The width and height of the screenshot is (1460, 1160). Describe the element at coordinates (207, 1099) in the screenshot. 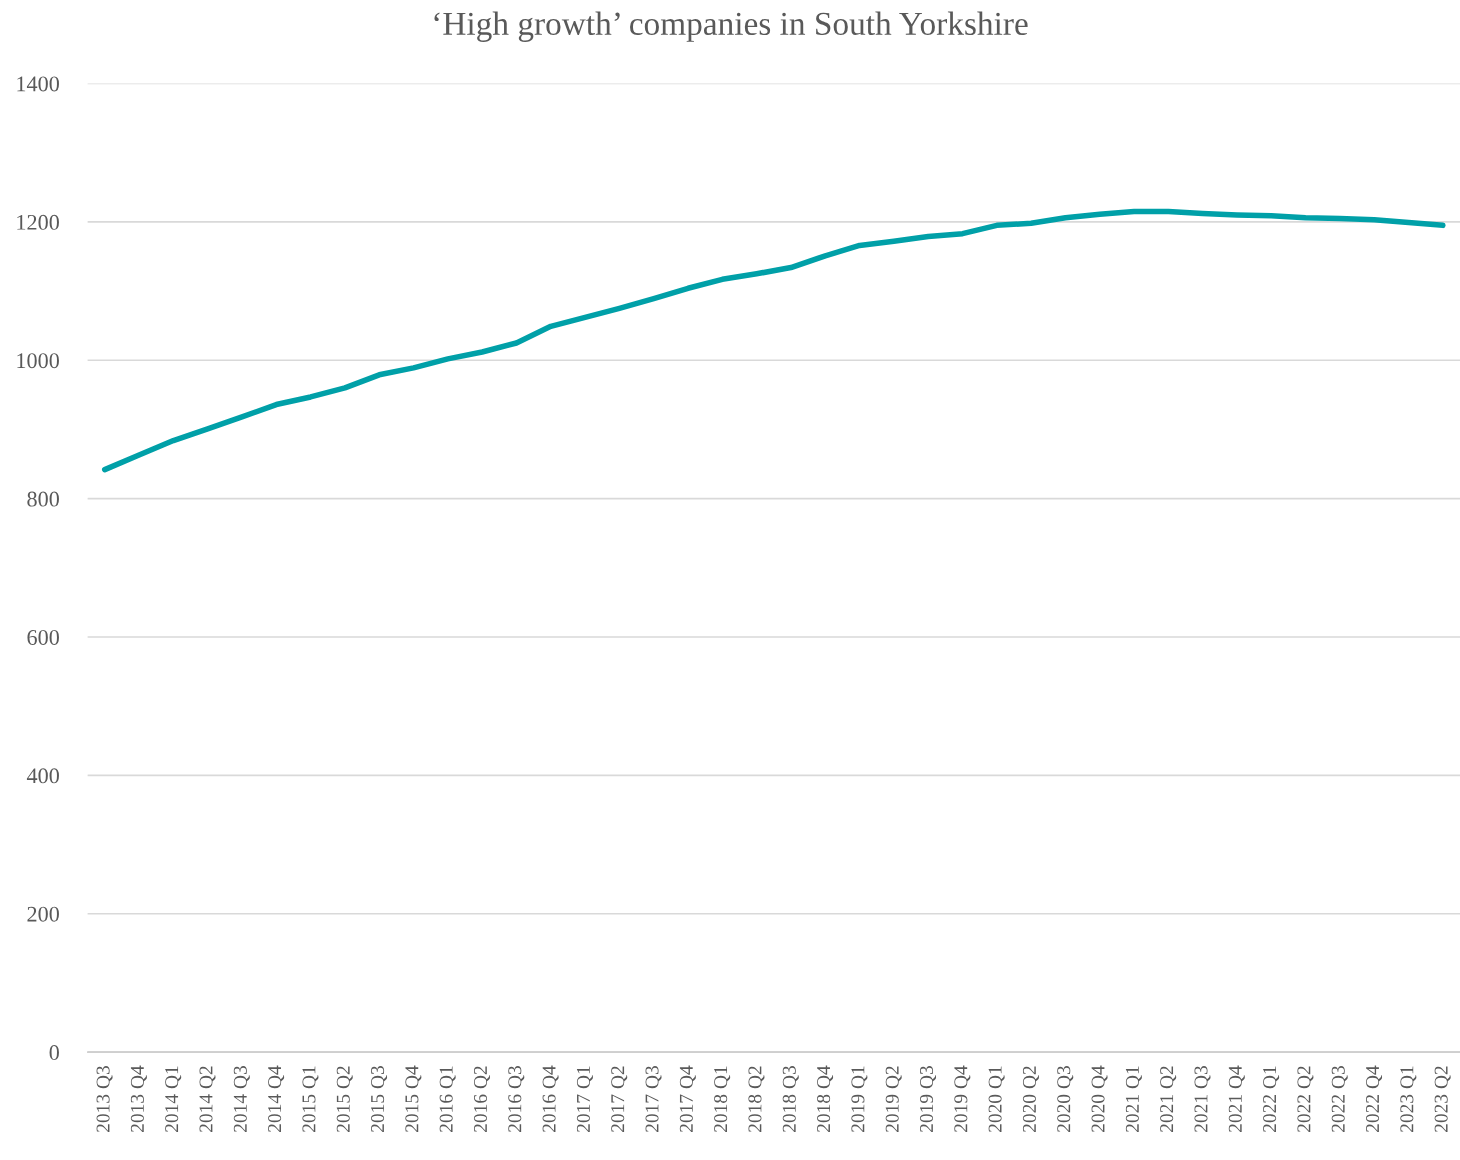

I see `x-tick-label: 2014 Q2` at that location.